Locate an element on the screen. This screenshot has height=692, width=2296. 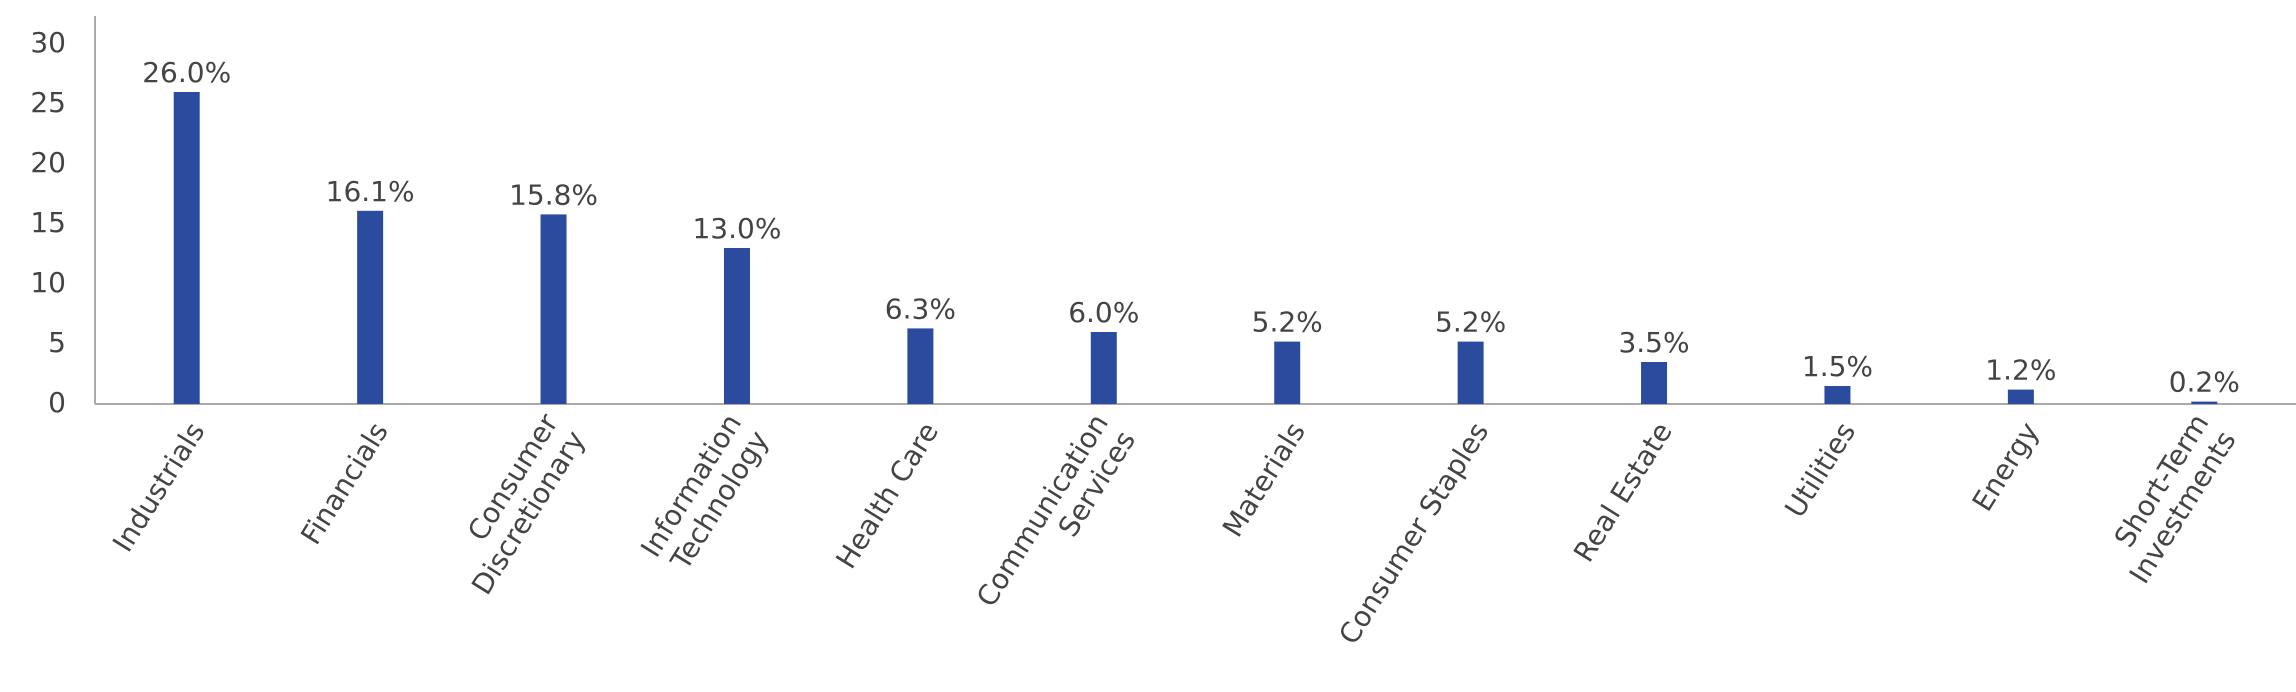
x-tick-label: CommunicationServices is located at coordinates (1056, 519).